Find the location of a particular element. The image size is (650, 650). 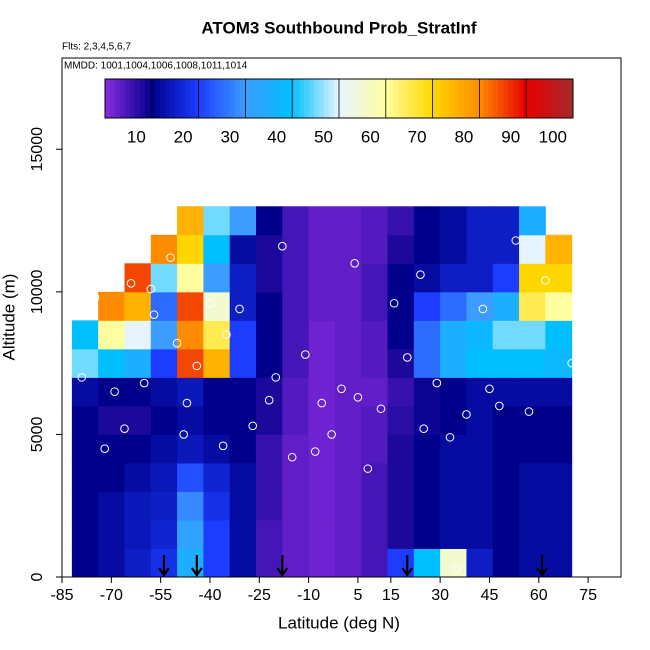

colorbar-tick-label: 60 is located at coordinates (370, 136).